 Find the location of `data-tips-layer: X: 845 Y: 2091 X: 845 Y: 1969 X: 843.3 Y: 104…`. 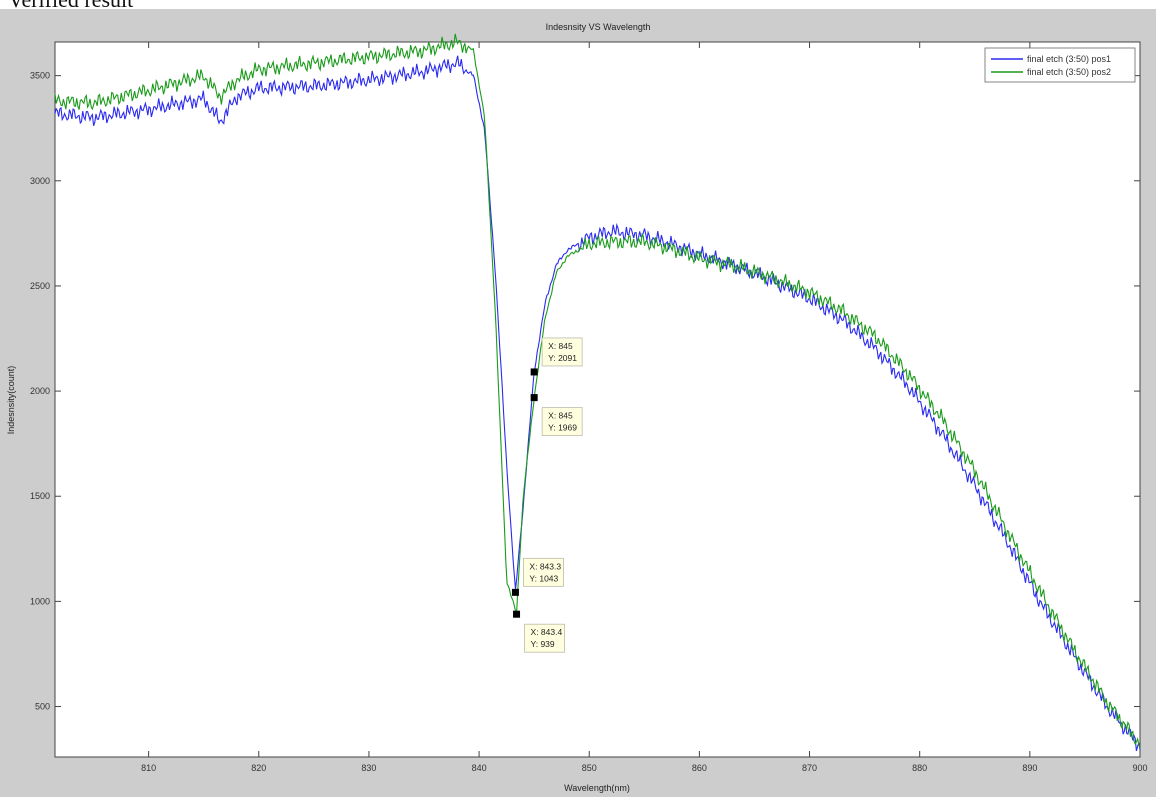

data-tips-layer: X: 845 Y: 2091 X: 845 Y: 1969 X: 843.3 Y: 104… is located at coordinates (547, 495).